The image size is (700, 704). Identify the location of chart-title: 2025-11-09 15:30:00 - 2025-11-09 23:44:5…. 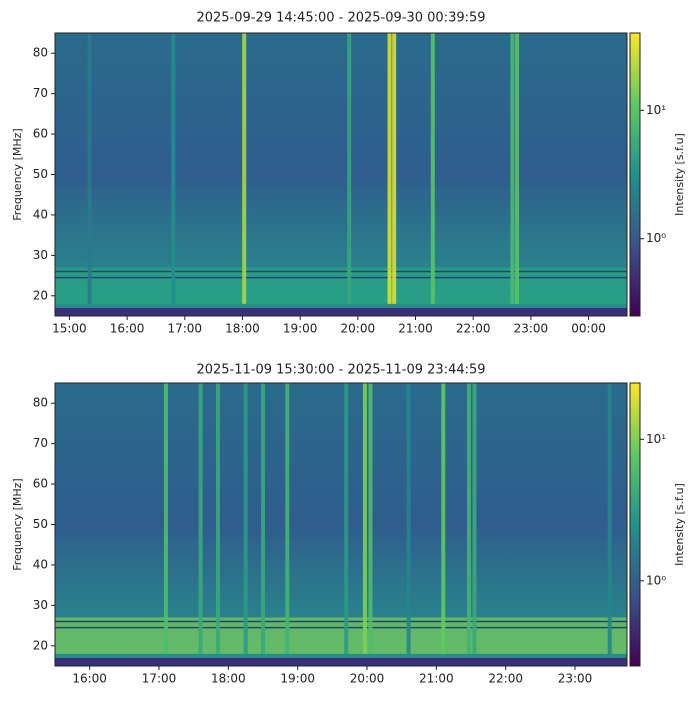
(340, 370).